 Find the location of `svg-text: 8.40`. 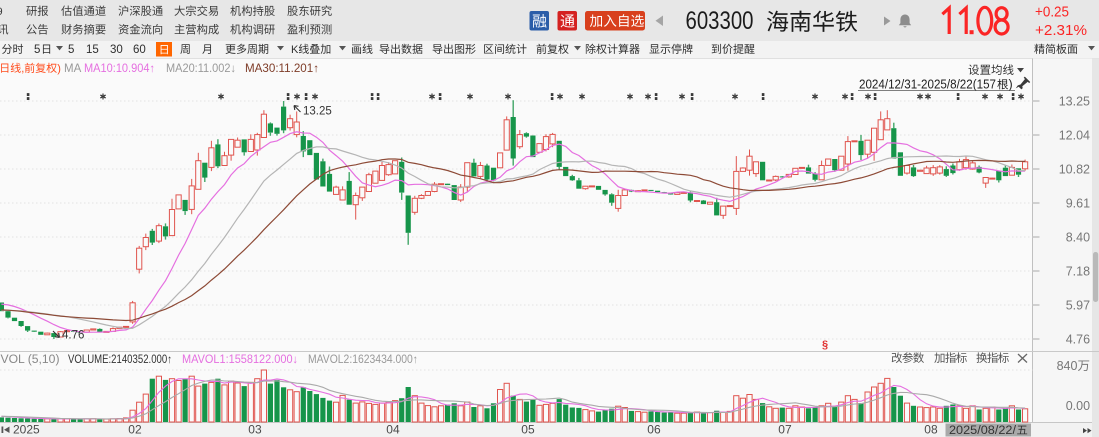

svg-text: 8.40 is located at coordinates (1078, 238).